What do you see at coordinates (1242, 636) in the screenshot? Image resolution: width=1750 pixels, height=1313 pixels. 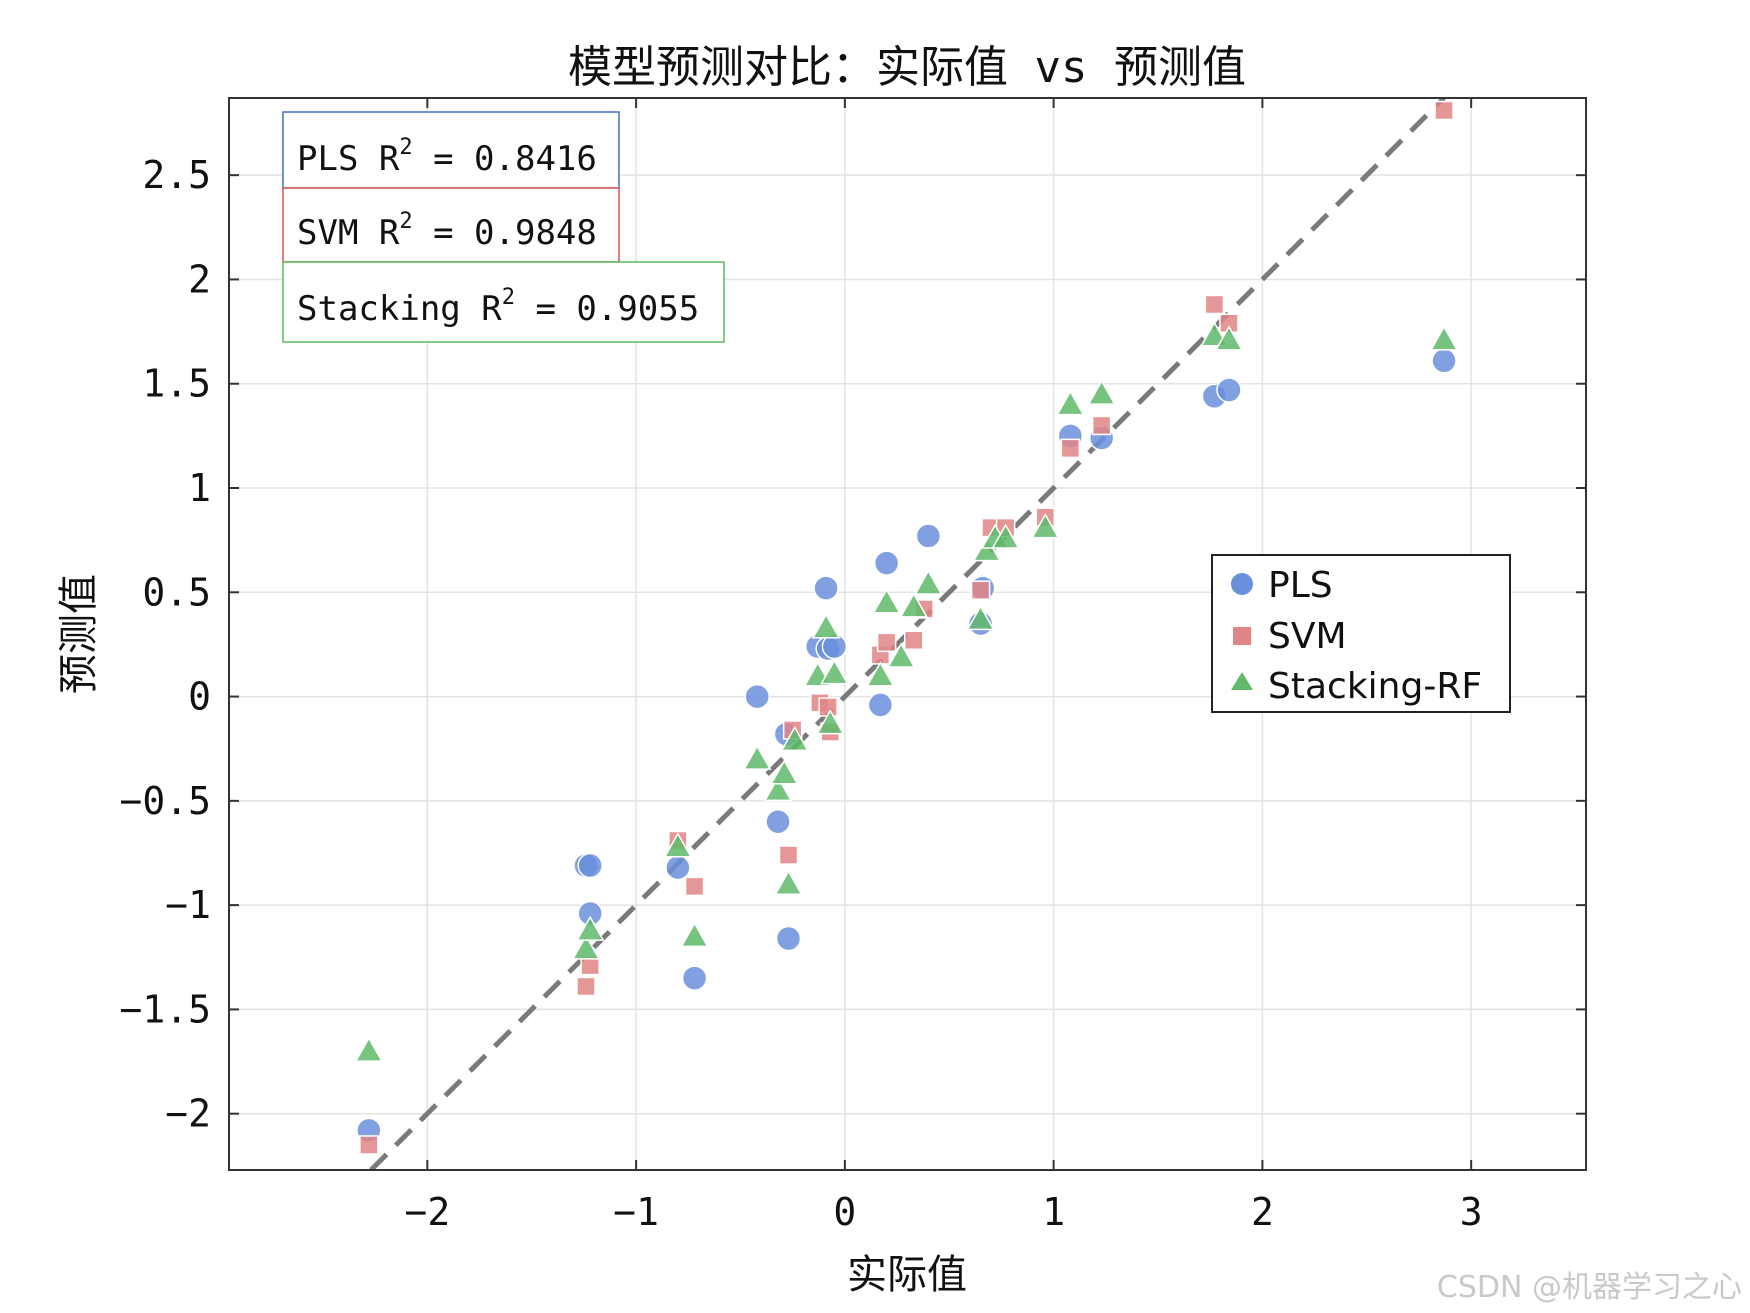 I see `legend-marker-svm` at bounding box center [1242, 636].